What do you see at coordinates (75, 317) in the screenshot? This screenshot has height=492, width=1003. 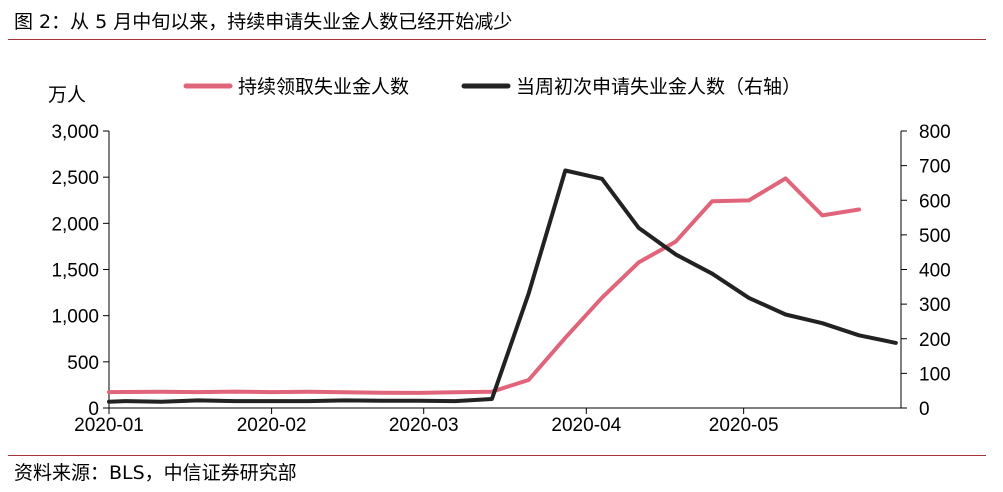 I see `left-tick-label: 1,000` at bounding box center [75, 317].